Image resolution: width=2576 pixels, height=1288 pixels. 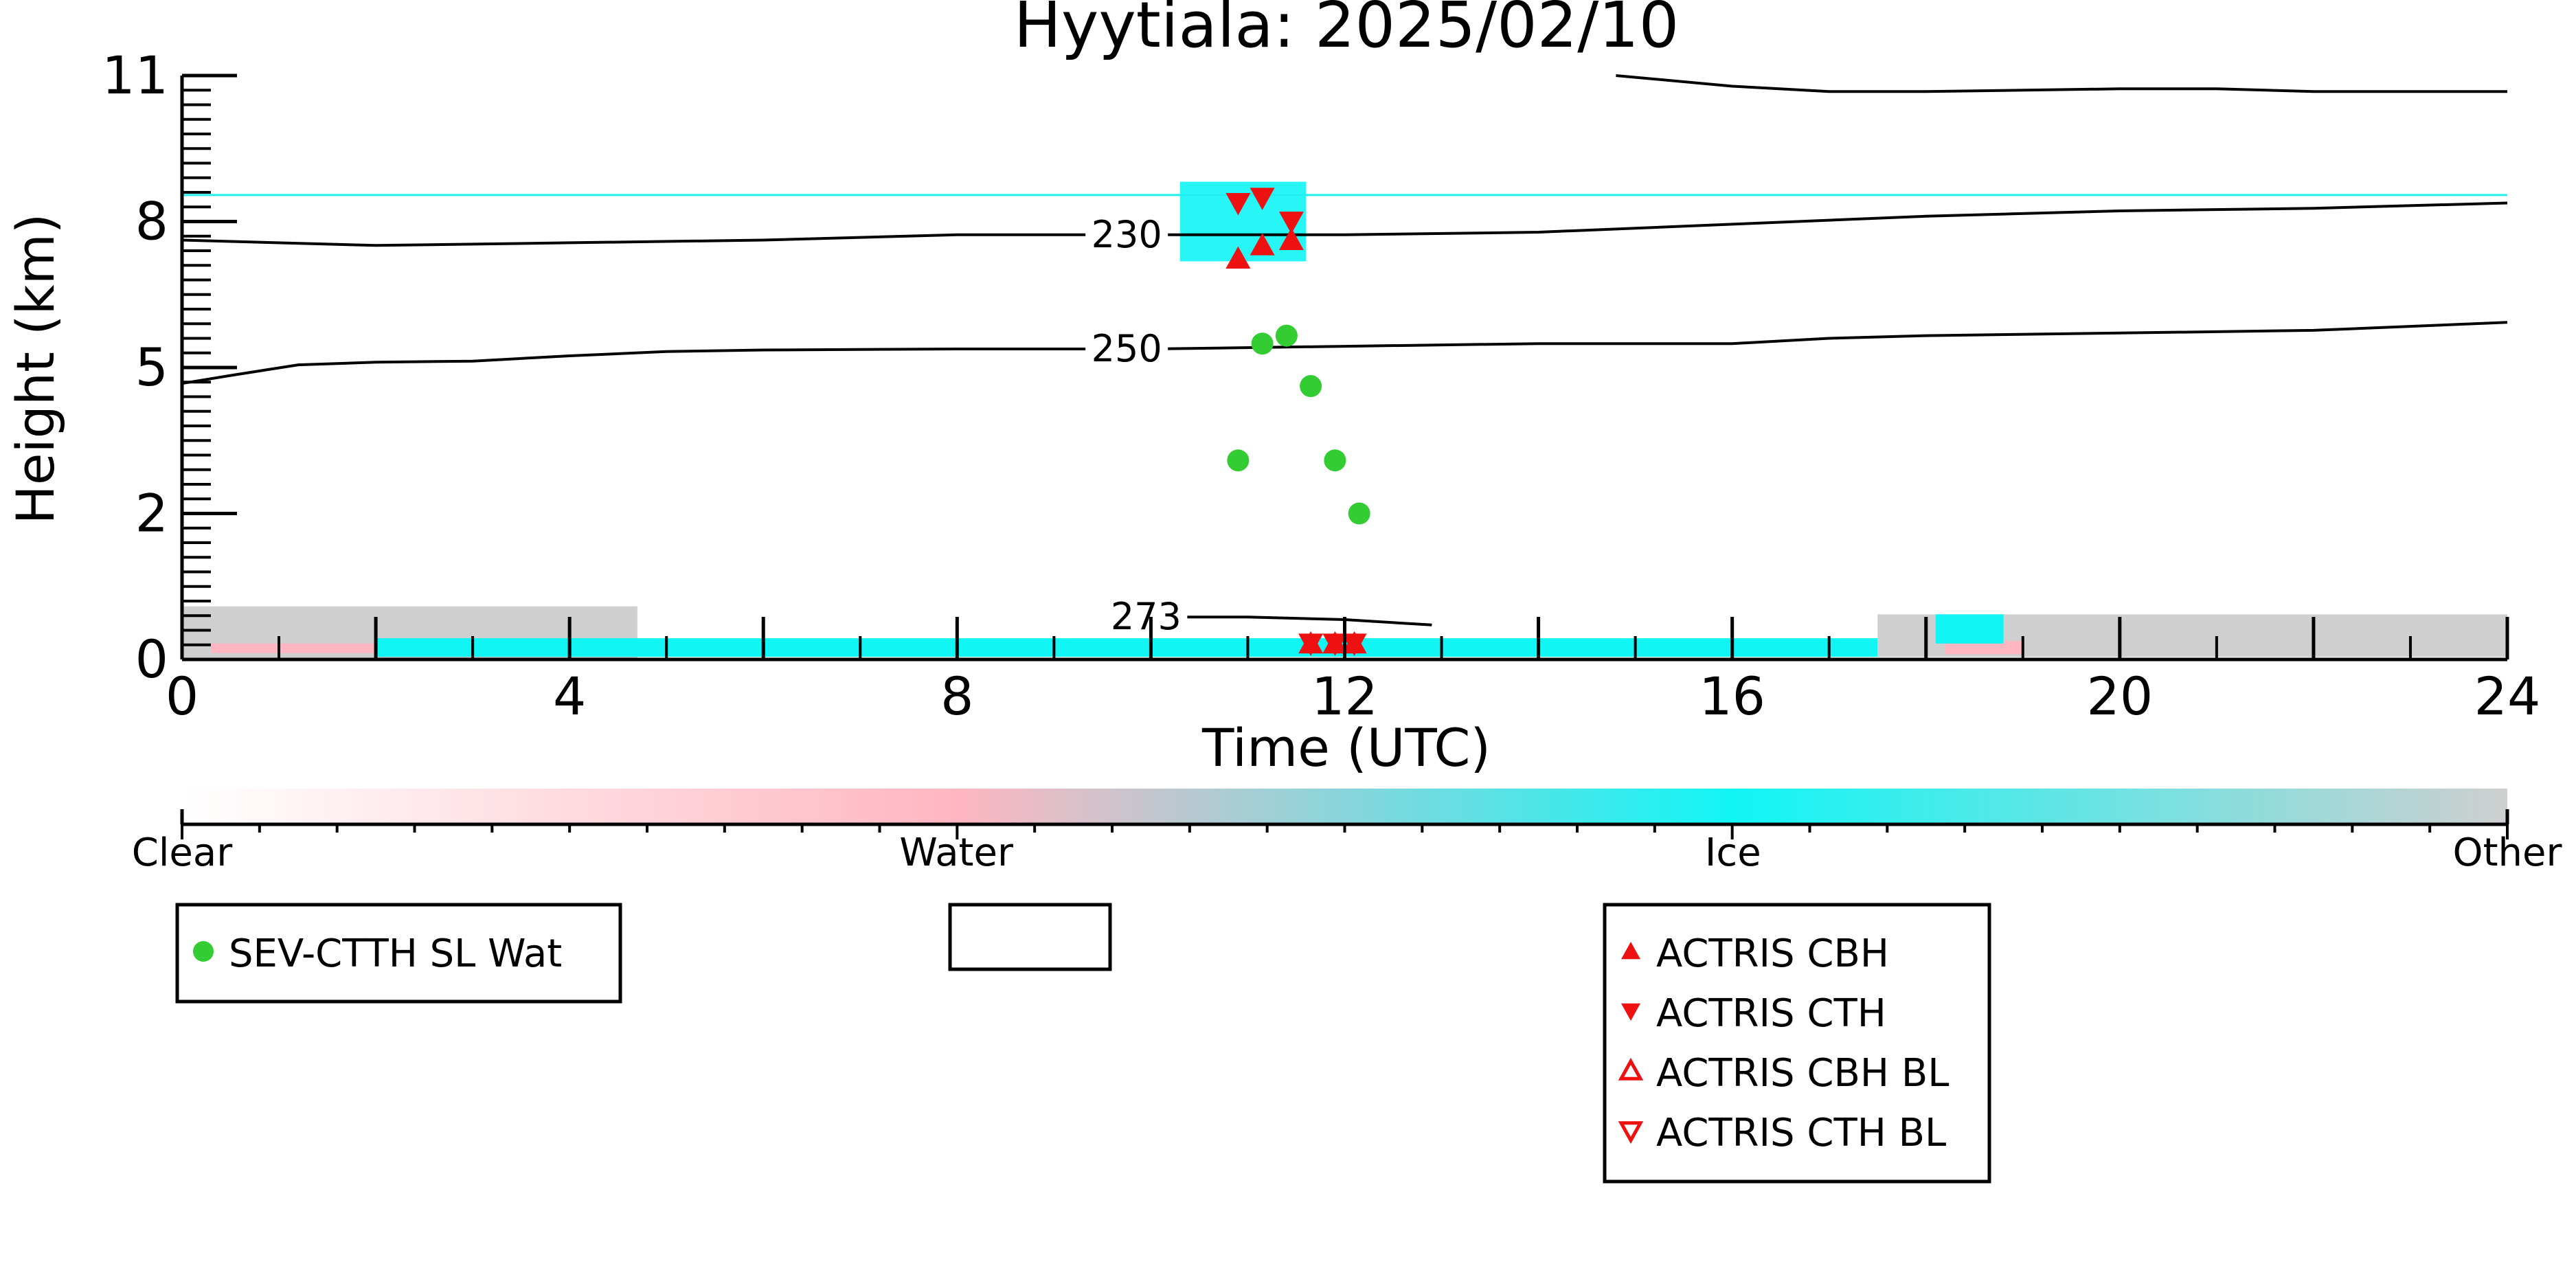 What do you see at coordinates (203, 951) in the screenshot?
I see `legend-marker-sev-ctth-sl-wat` at bounding box center [203, 951].